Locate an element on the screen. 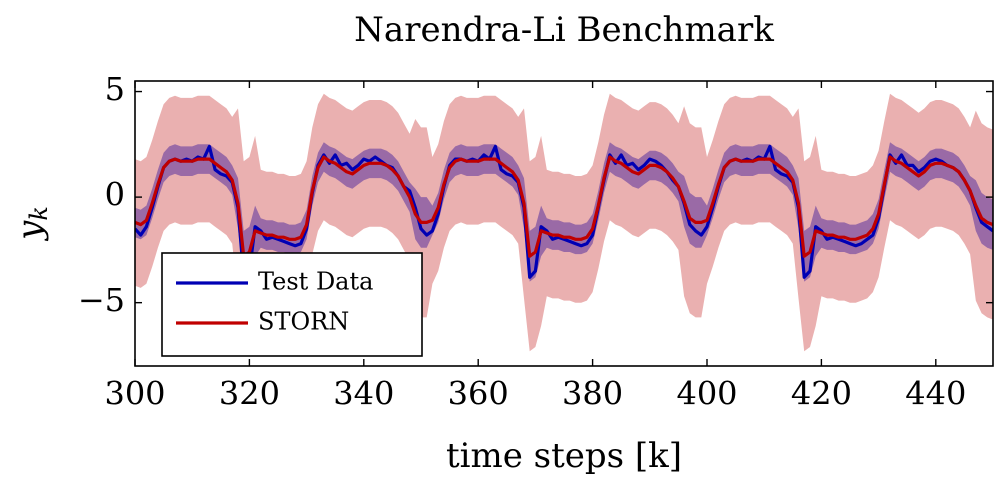  y-axis-label: yk is located at coordinates (31, 224).